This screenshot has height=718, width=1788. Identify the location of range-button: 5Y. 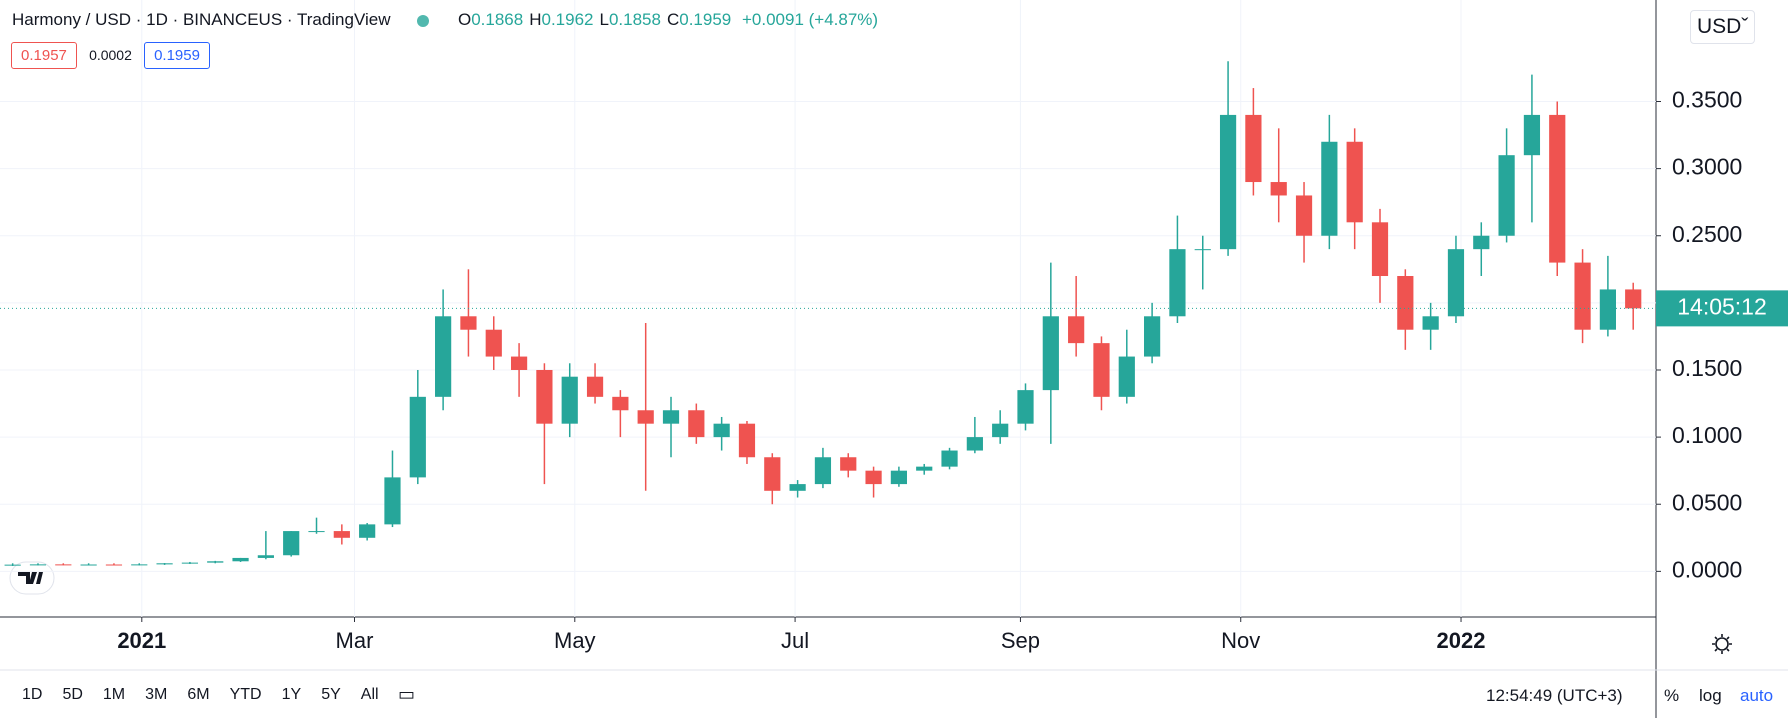
(331, 694).